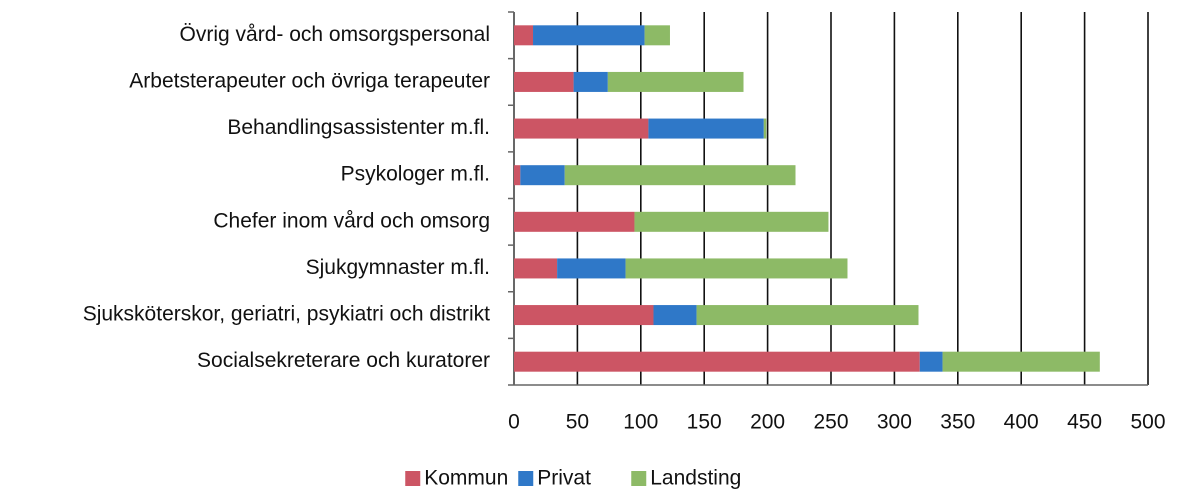  I want to click on x-tick-label: 0, so click(514, 422).